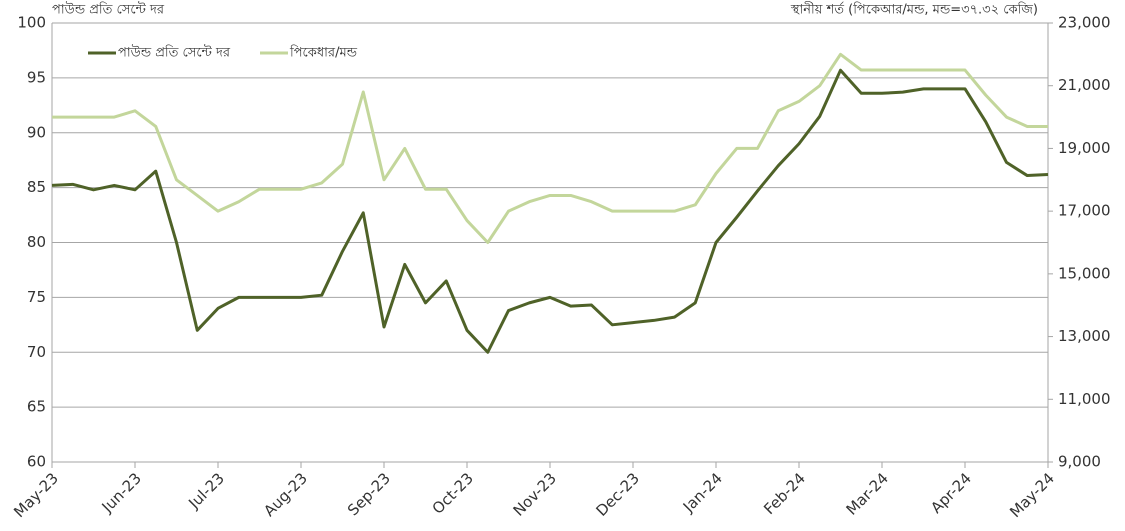 The width and height of the screenshot is (1125, 531). What do you see at coordinates (453, 493) in the screenshot?
I see `x-tick-label: Oct-23` at bounding box center [453, 493].